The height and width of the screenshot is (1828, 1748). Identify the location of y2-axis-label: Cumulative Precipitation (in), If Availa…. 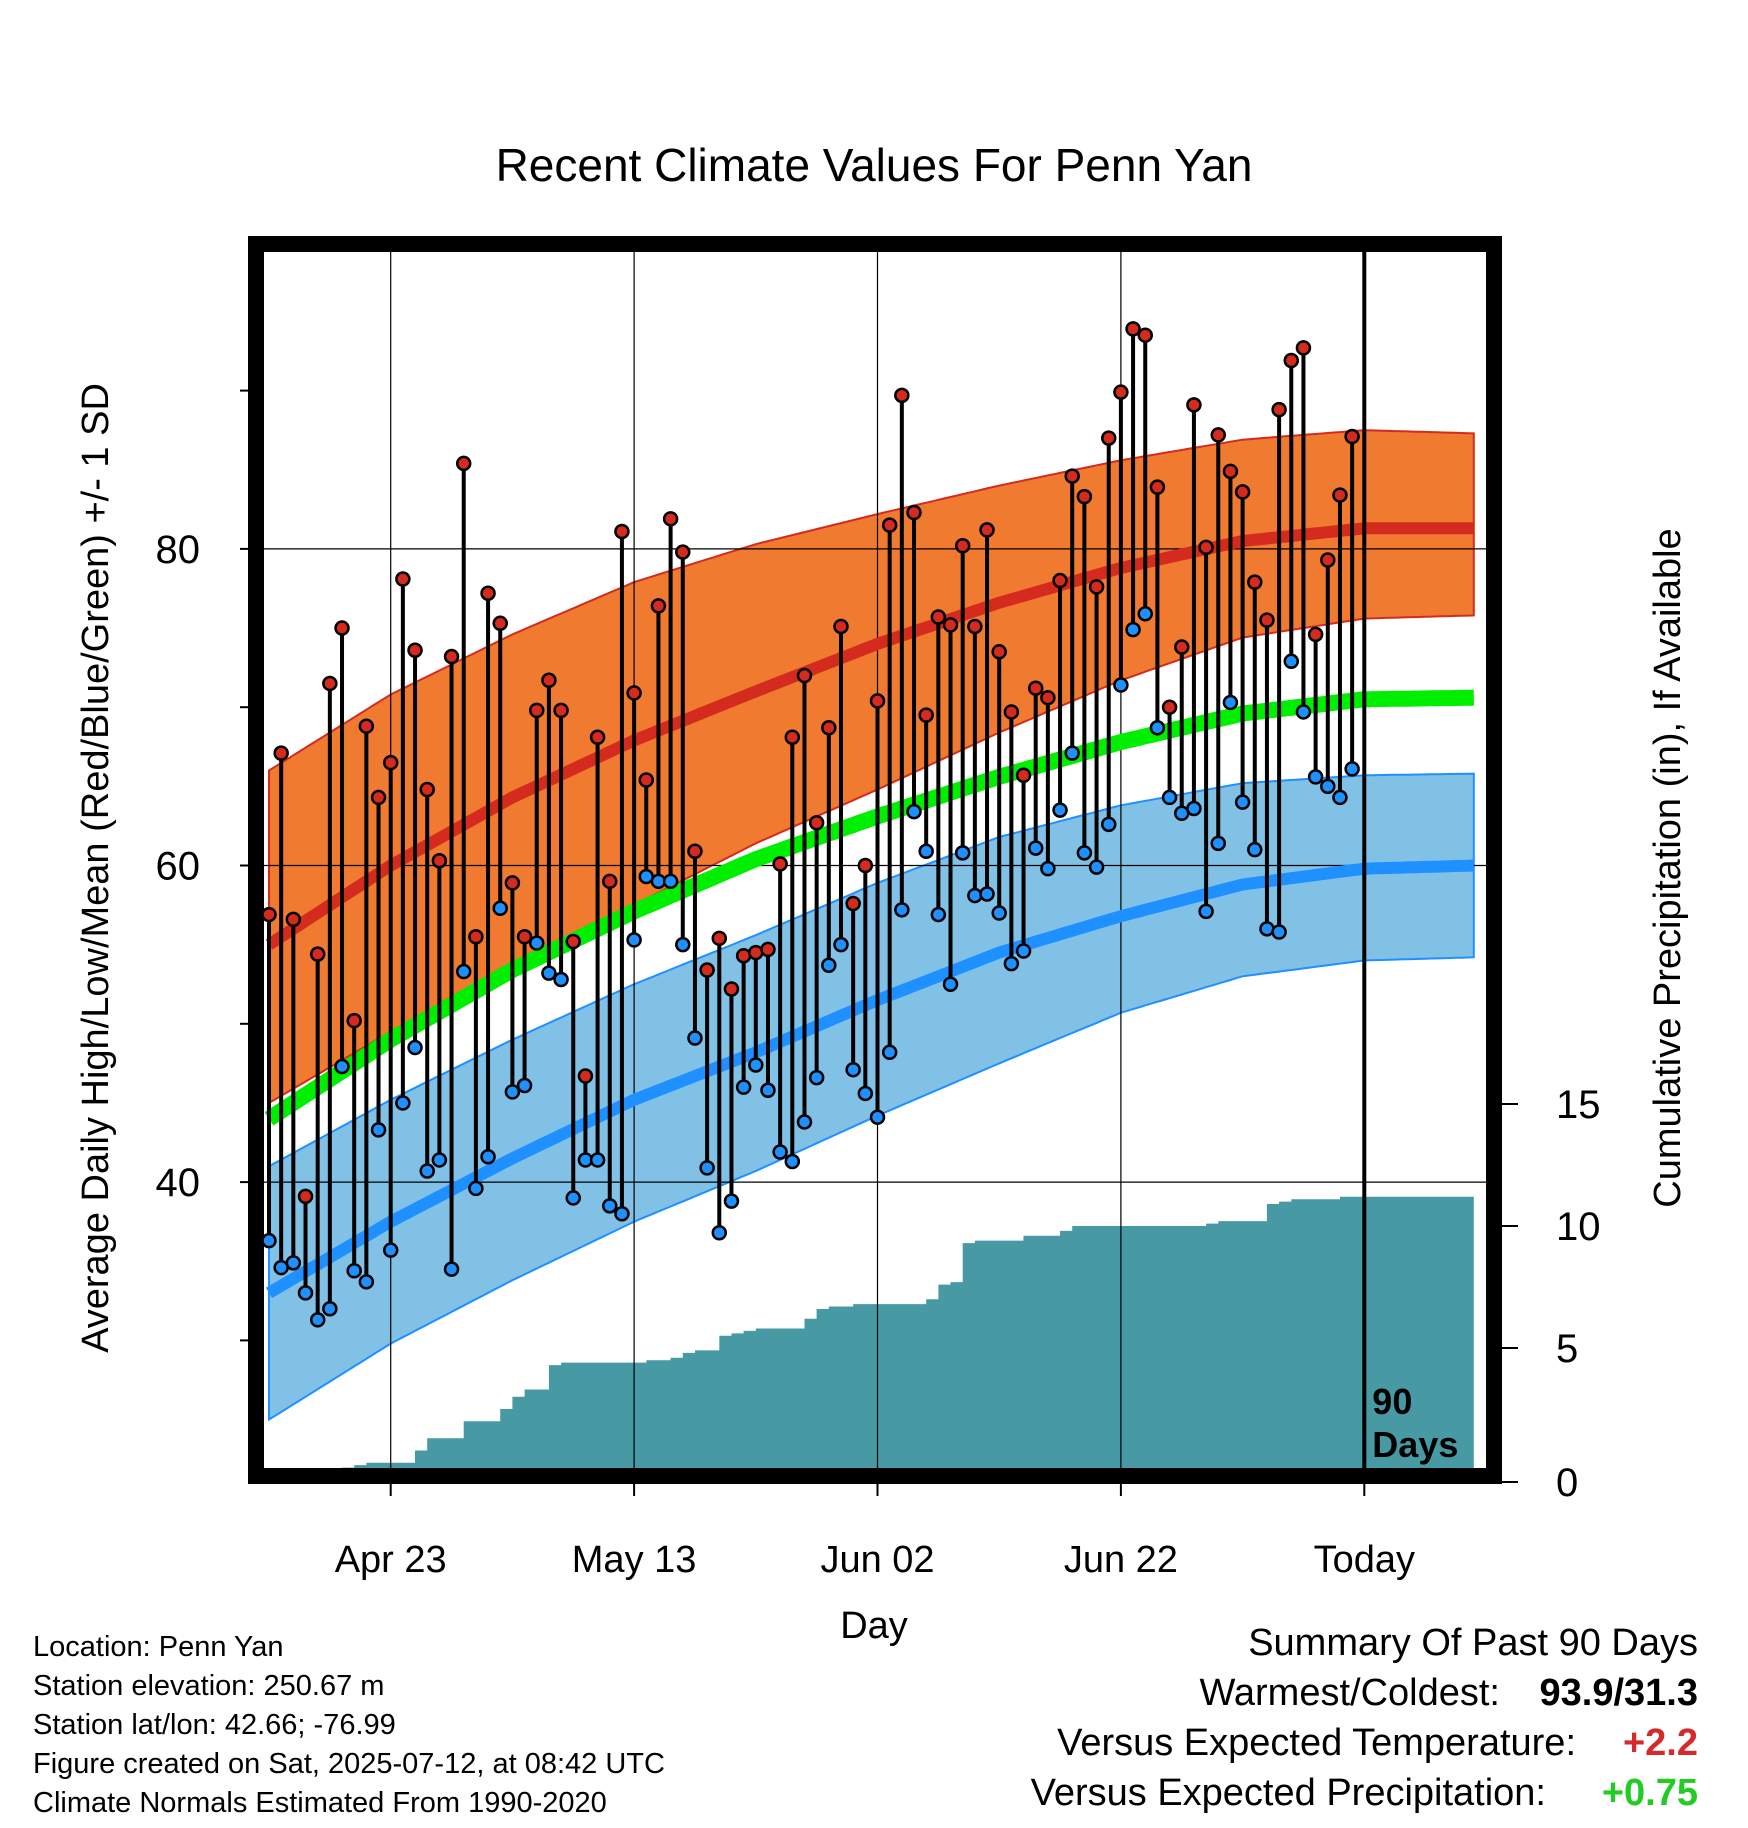
(1668, 867).